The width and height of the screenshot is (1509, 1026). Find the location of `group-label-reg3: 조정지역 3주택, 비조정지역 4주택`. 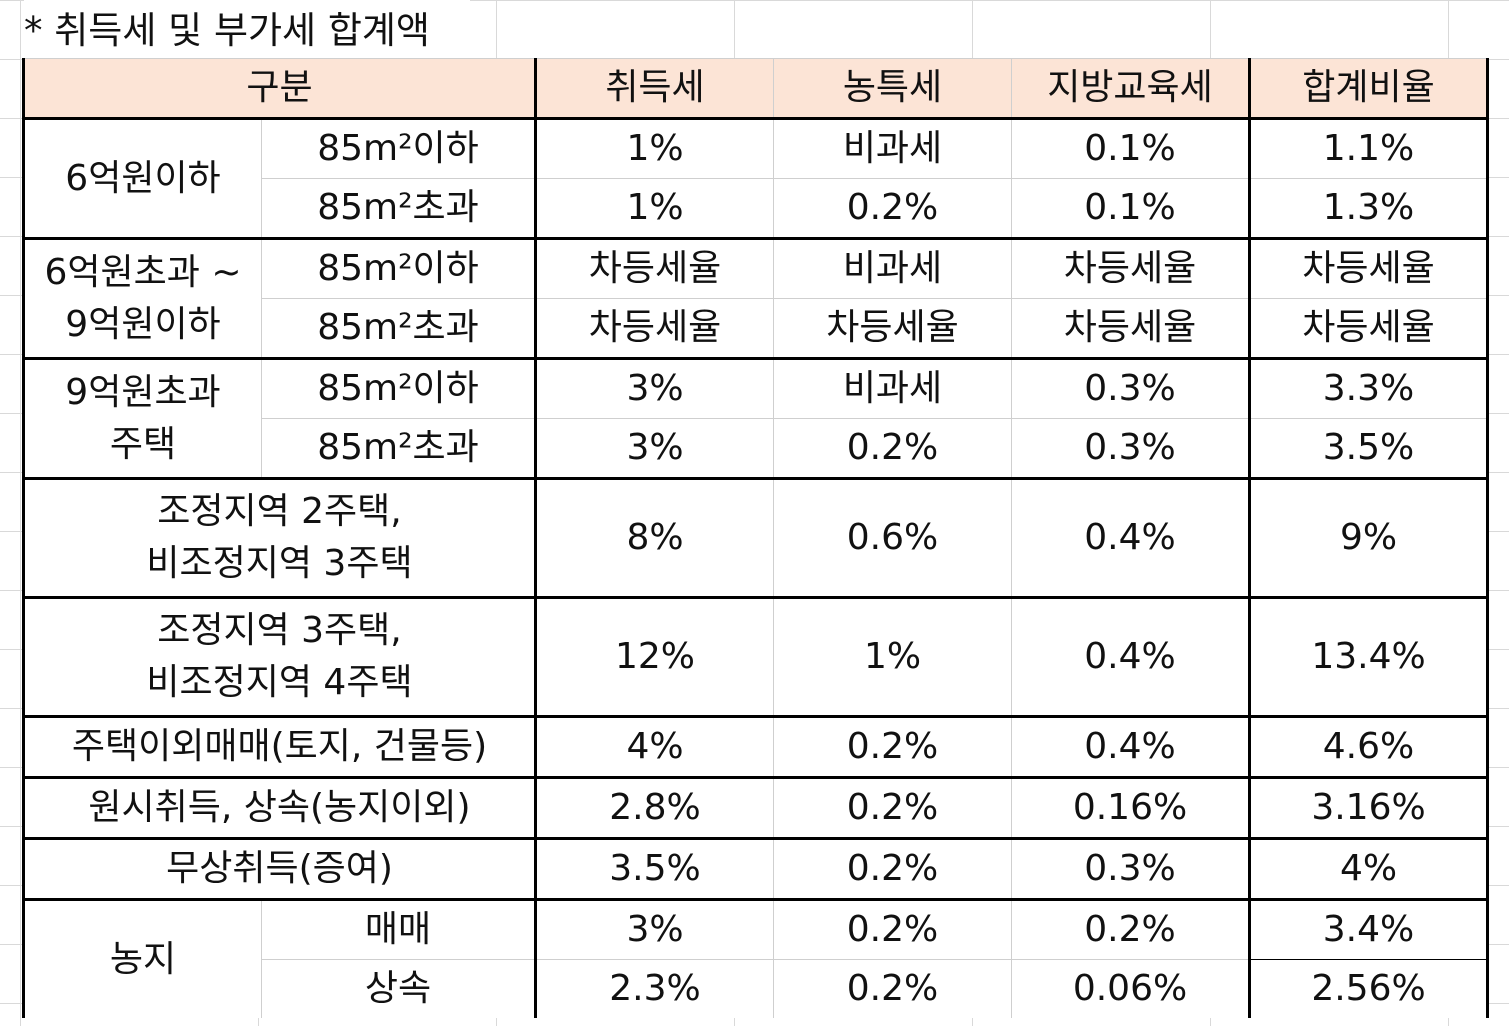

group-label-reg3: 조정지역 3주택, 비조정지역 4주택 is located at coordinates (279, 656).